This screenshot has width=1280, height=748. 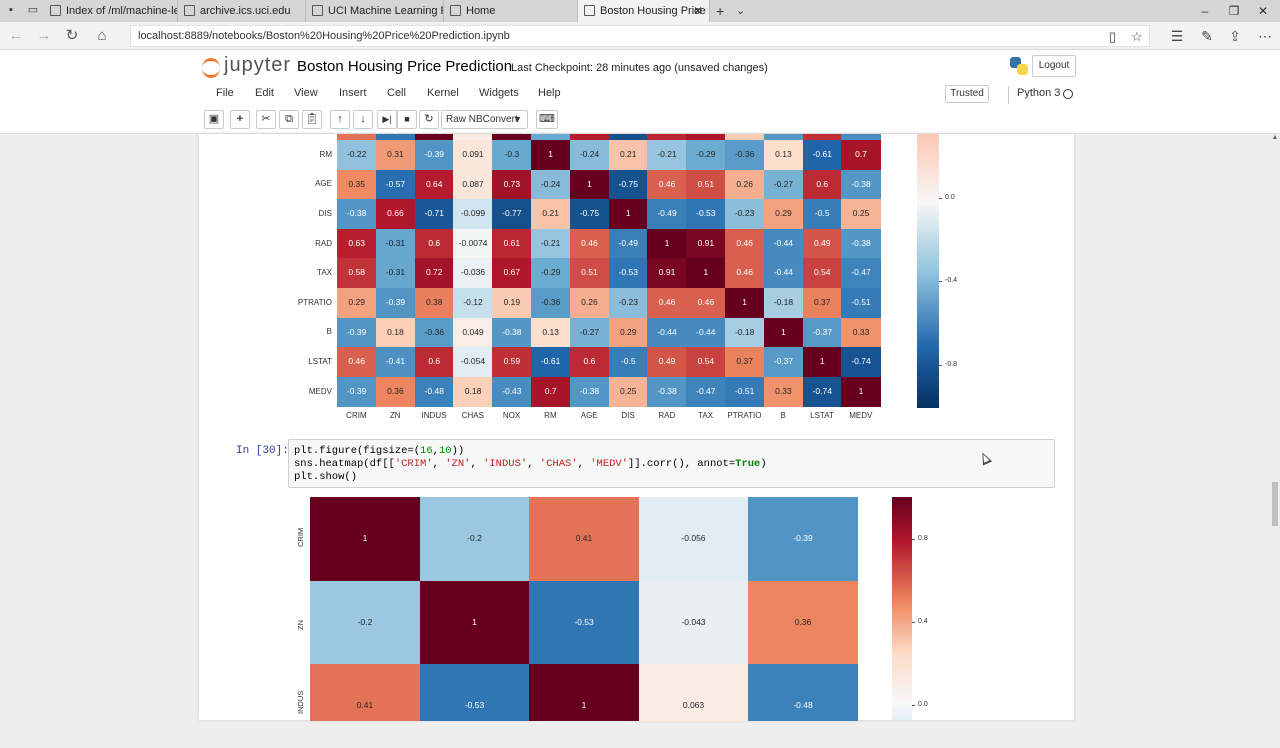 I want to click on heatmap-cell: 0.91, so click(x=667, y=273).